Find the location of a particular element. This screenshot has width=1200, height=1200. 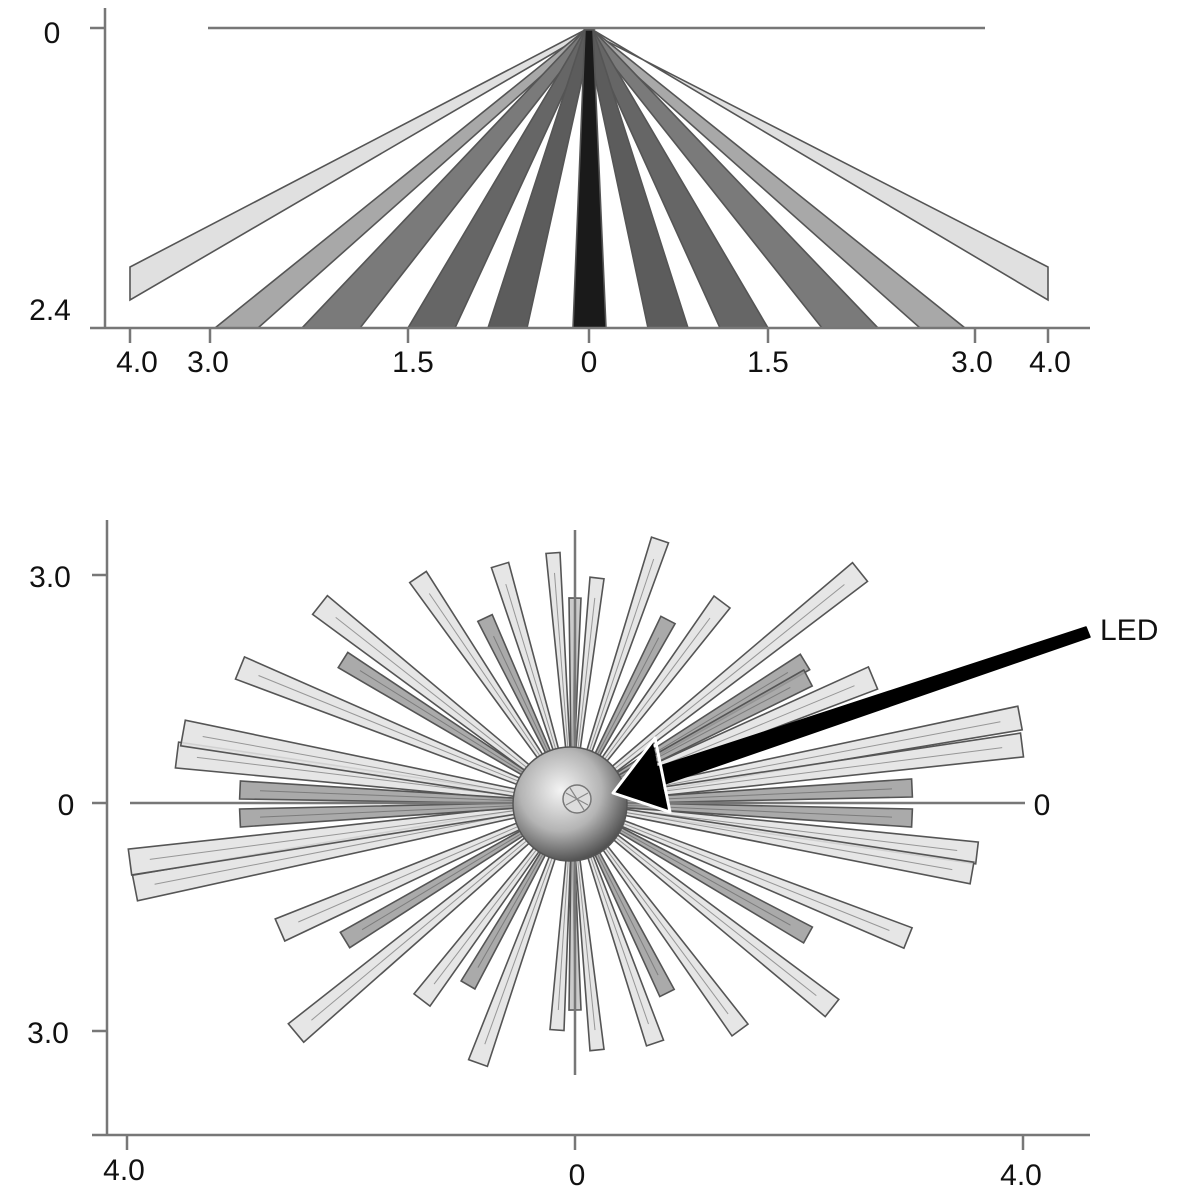

side-x-tick-label-3: 0 is located at coordinates (589, 362).